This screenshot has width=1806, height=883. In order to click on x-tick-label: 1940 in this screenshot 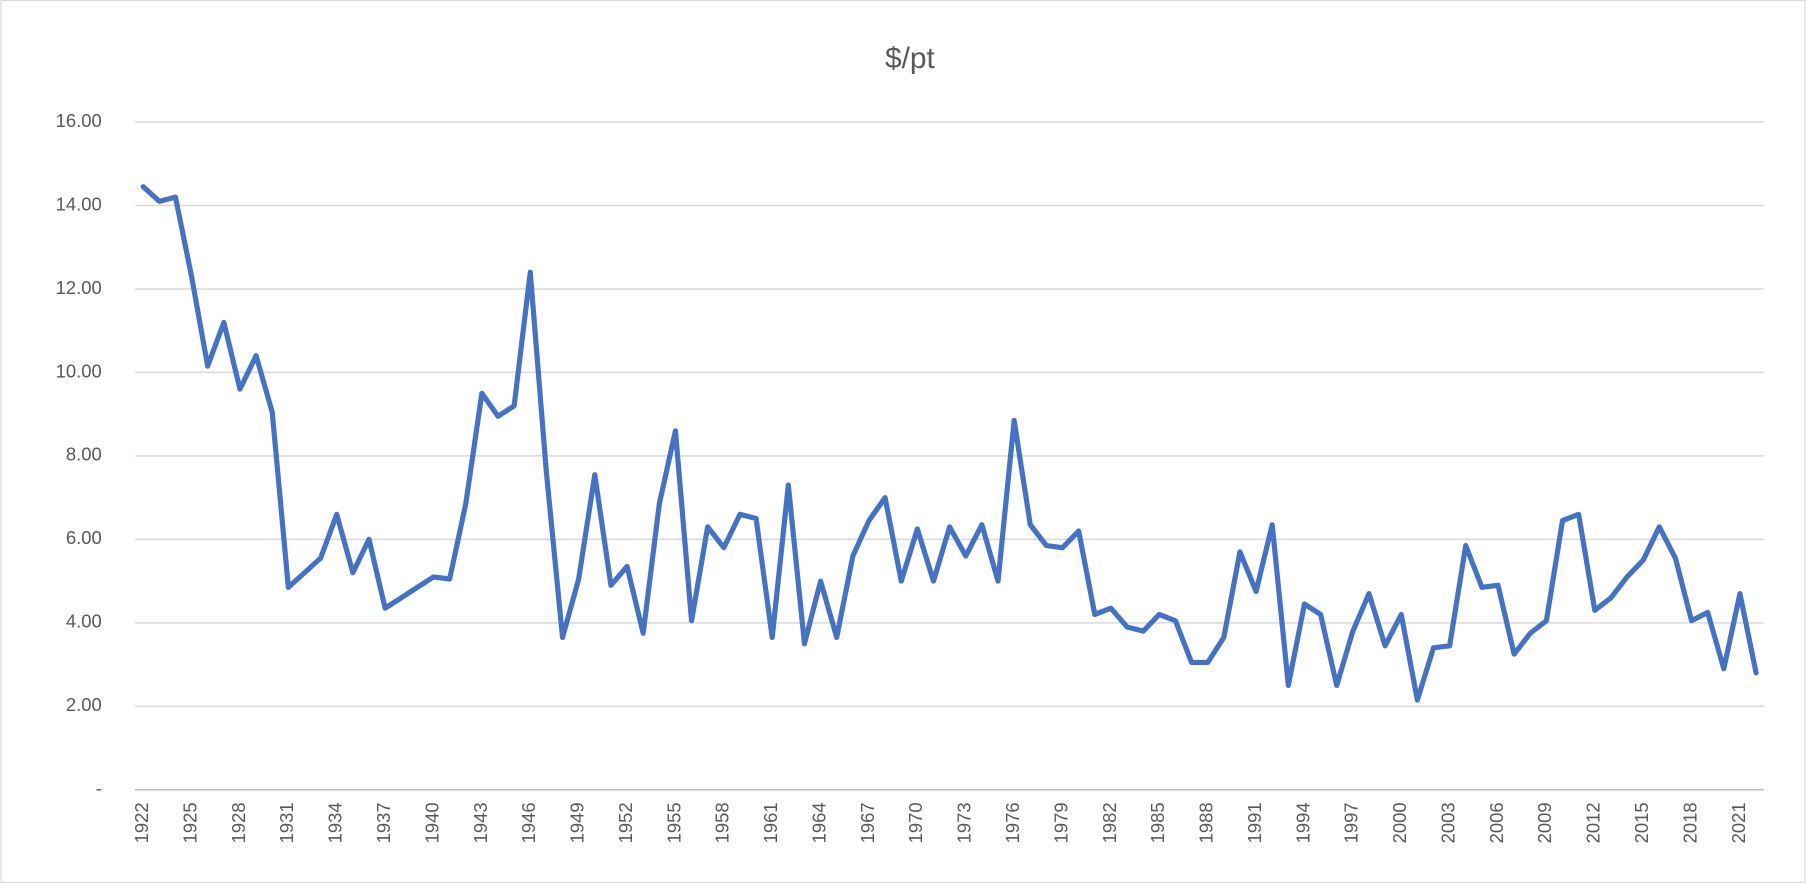, I will do `click(431, 822)`.